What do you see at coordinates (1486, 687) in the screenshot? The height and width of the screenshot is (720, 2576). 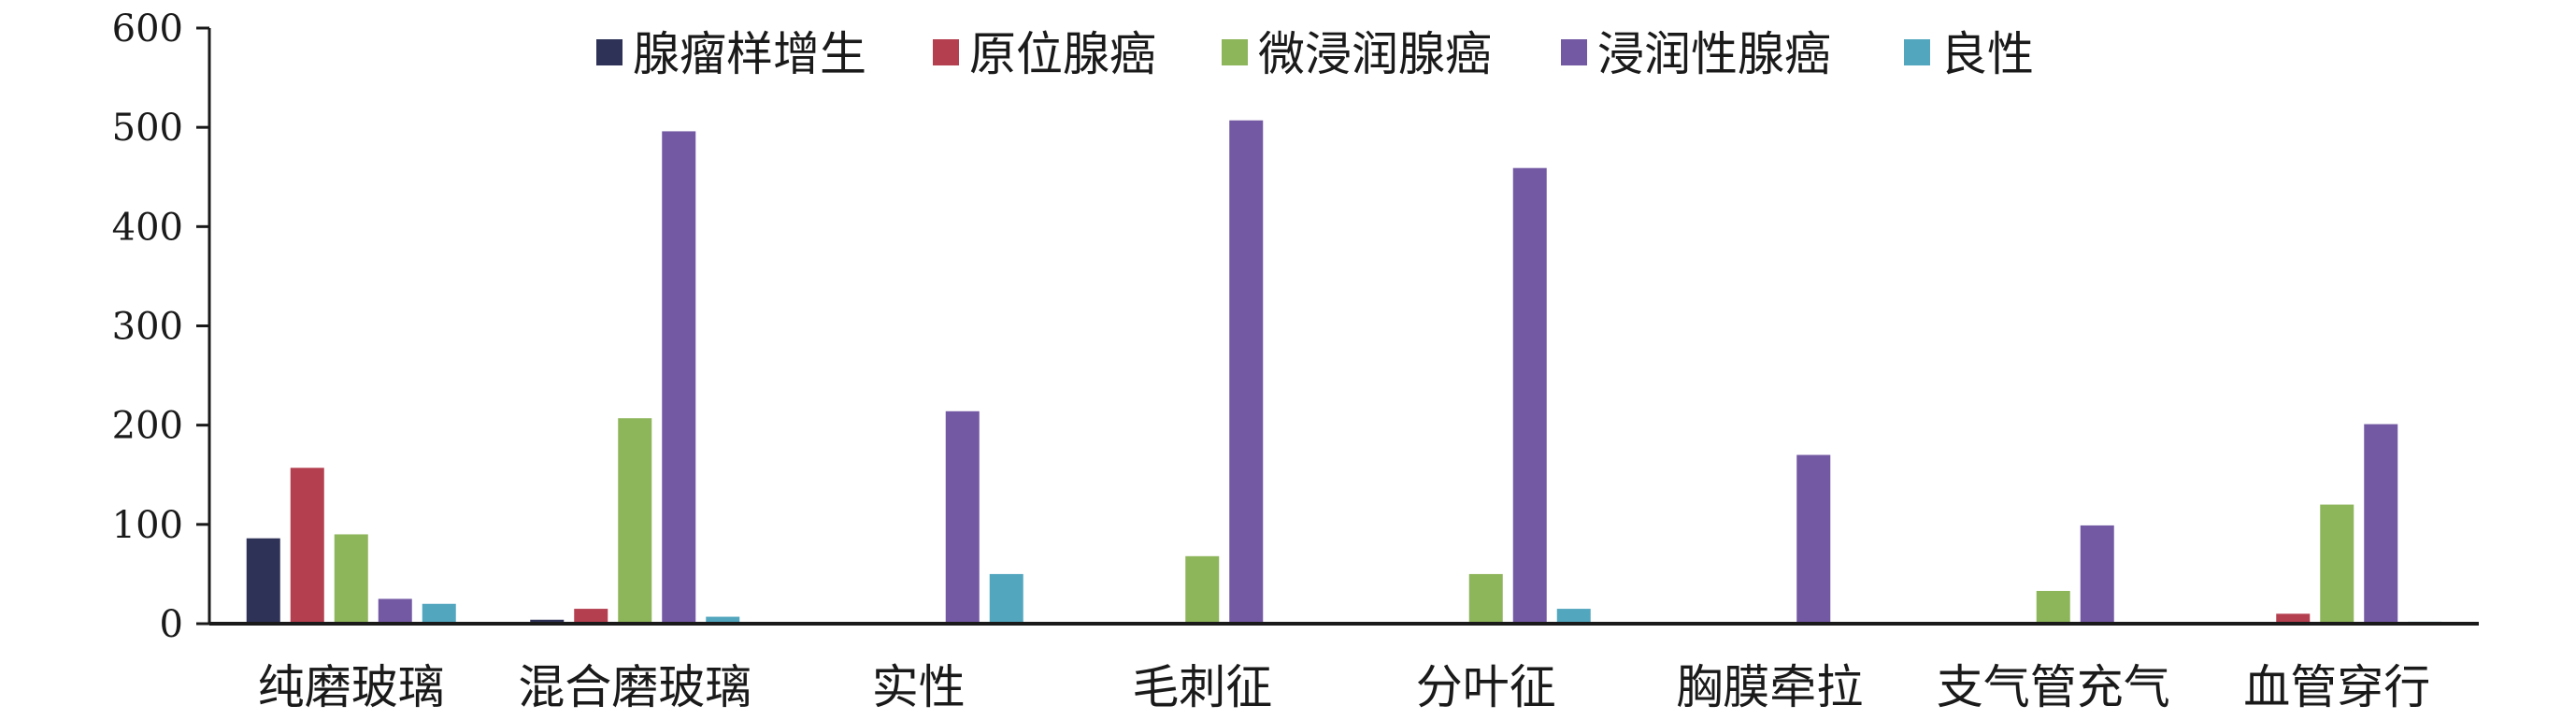 I see `x-category-label: 分叶征` at bounding box center [1486, 687].